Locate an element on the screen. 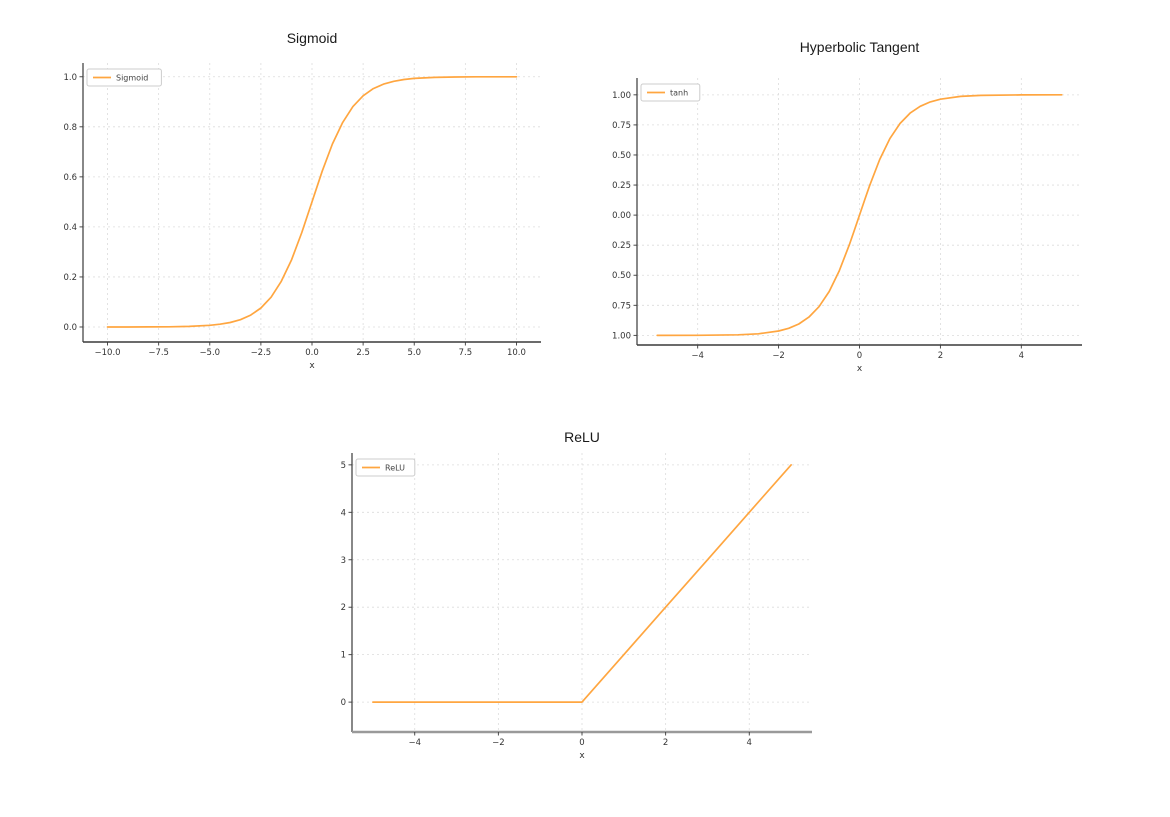 This screenshot has height=817, width=1170. chart-title: Hyperbolic Tangent is located at coordinates (860, 47).